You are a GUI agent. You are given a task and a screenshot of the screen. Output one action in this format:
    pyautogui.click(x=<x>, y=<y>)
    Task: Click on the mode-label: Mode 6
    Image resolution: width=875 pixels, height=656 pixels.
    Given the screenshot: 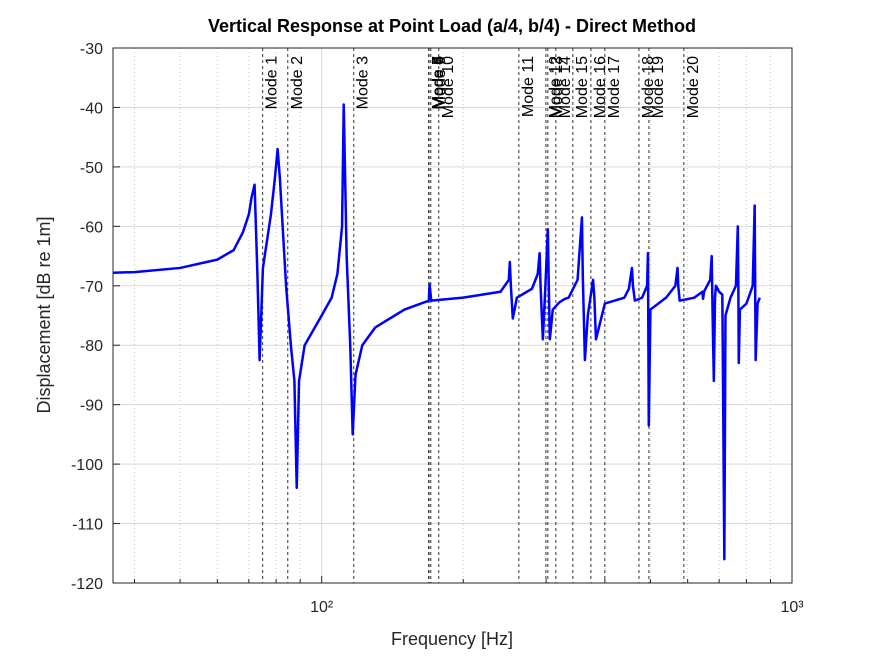 What is the action you would take?
    pyautogui.click(x=438, y=82)
    